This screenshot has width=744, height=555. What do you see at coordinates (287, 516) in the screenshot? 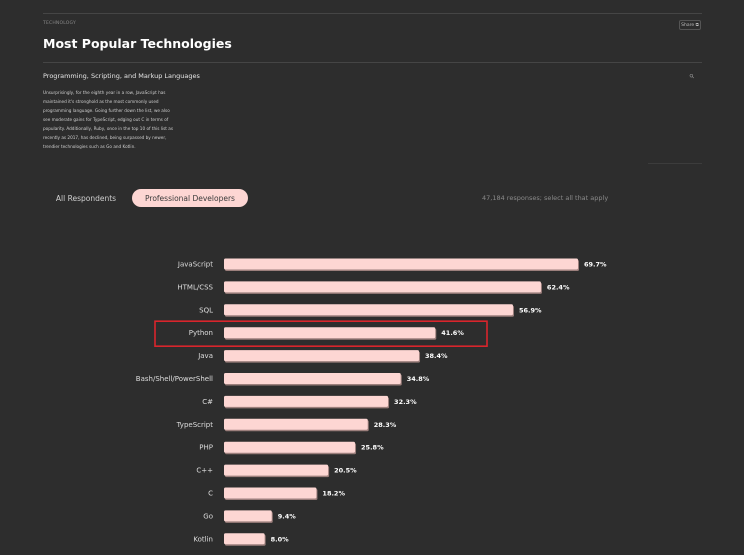
I see `value-label-go: 9.4%` at bounding box center [287, 516].